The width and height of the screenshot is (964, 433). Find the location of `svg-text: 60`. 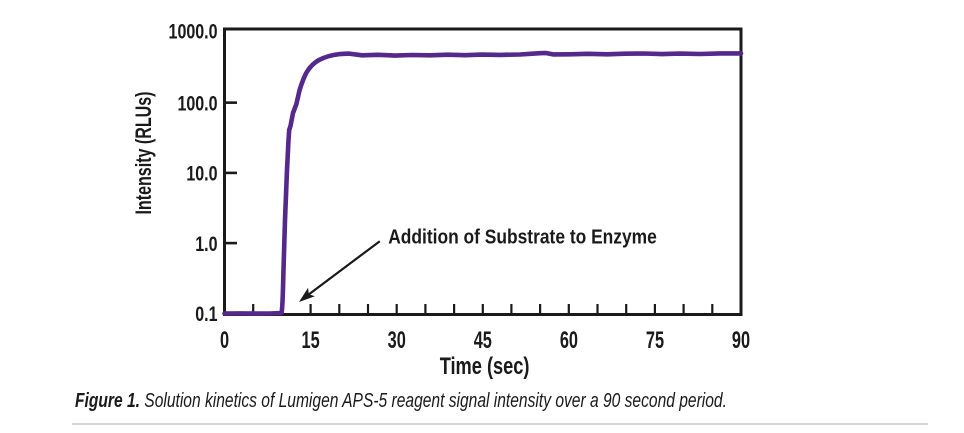

svg-text: 60 is located at coordinates (569, 340).